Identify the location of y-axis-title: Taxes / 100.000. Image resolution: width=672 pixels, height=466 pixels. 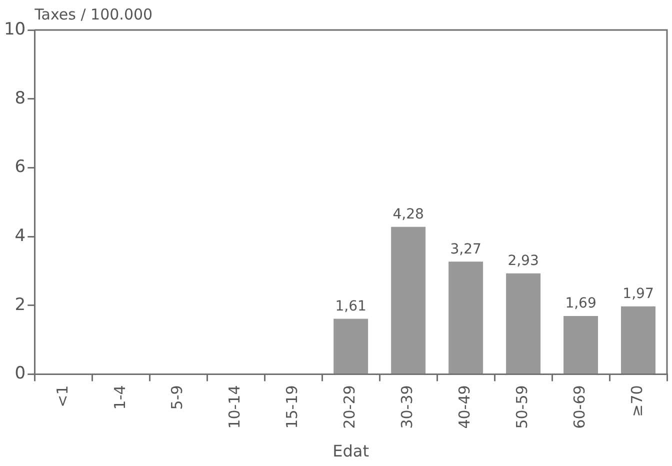
(93, 14).